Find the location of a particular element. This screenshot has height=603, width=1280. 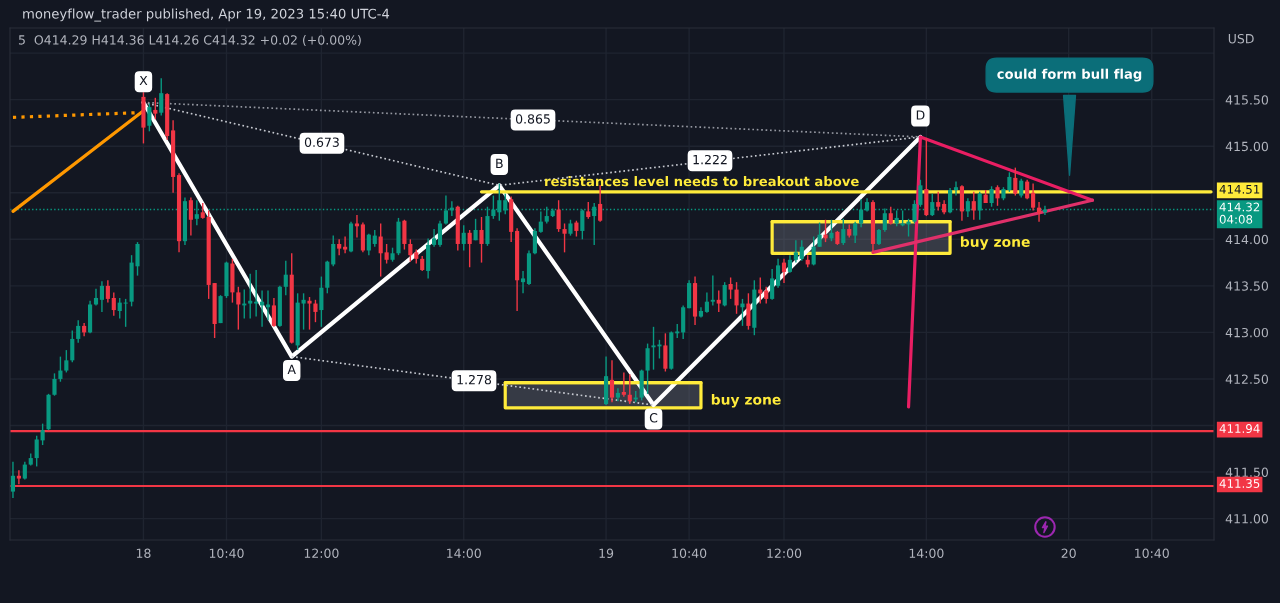

data-label: A is located at coordinates (291, 369).